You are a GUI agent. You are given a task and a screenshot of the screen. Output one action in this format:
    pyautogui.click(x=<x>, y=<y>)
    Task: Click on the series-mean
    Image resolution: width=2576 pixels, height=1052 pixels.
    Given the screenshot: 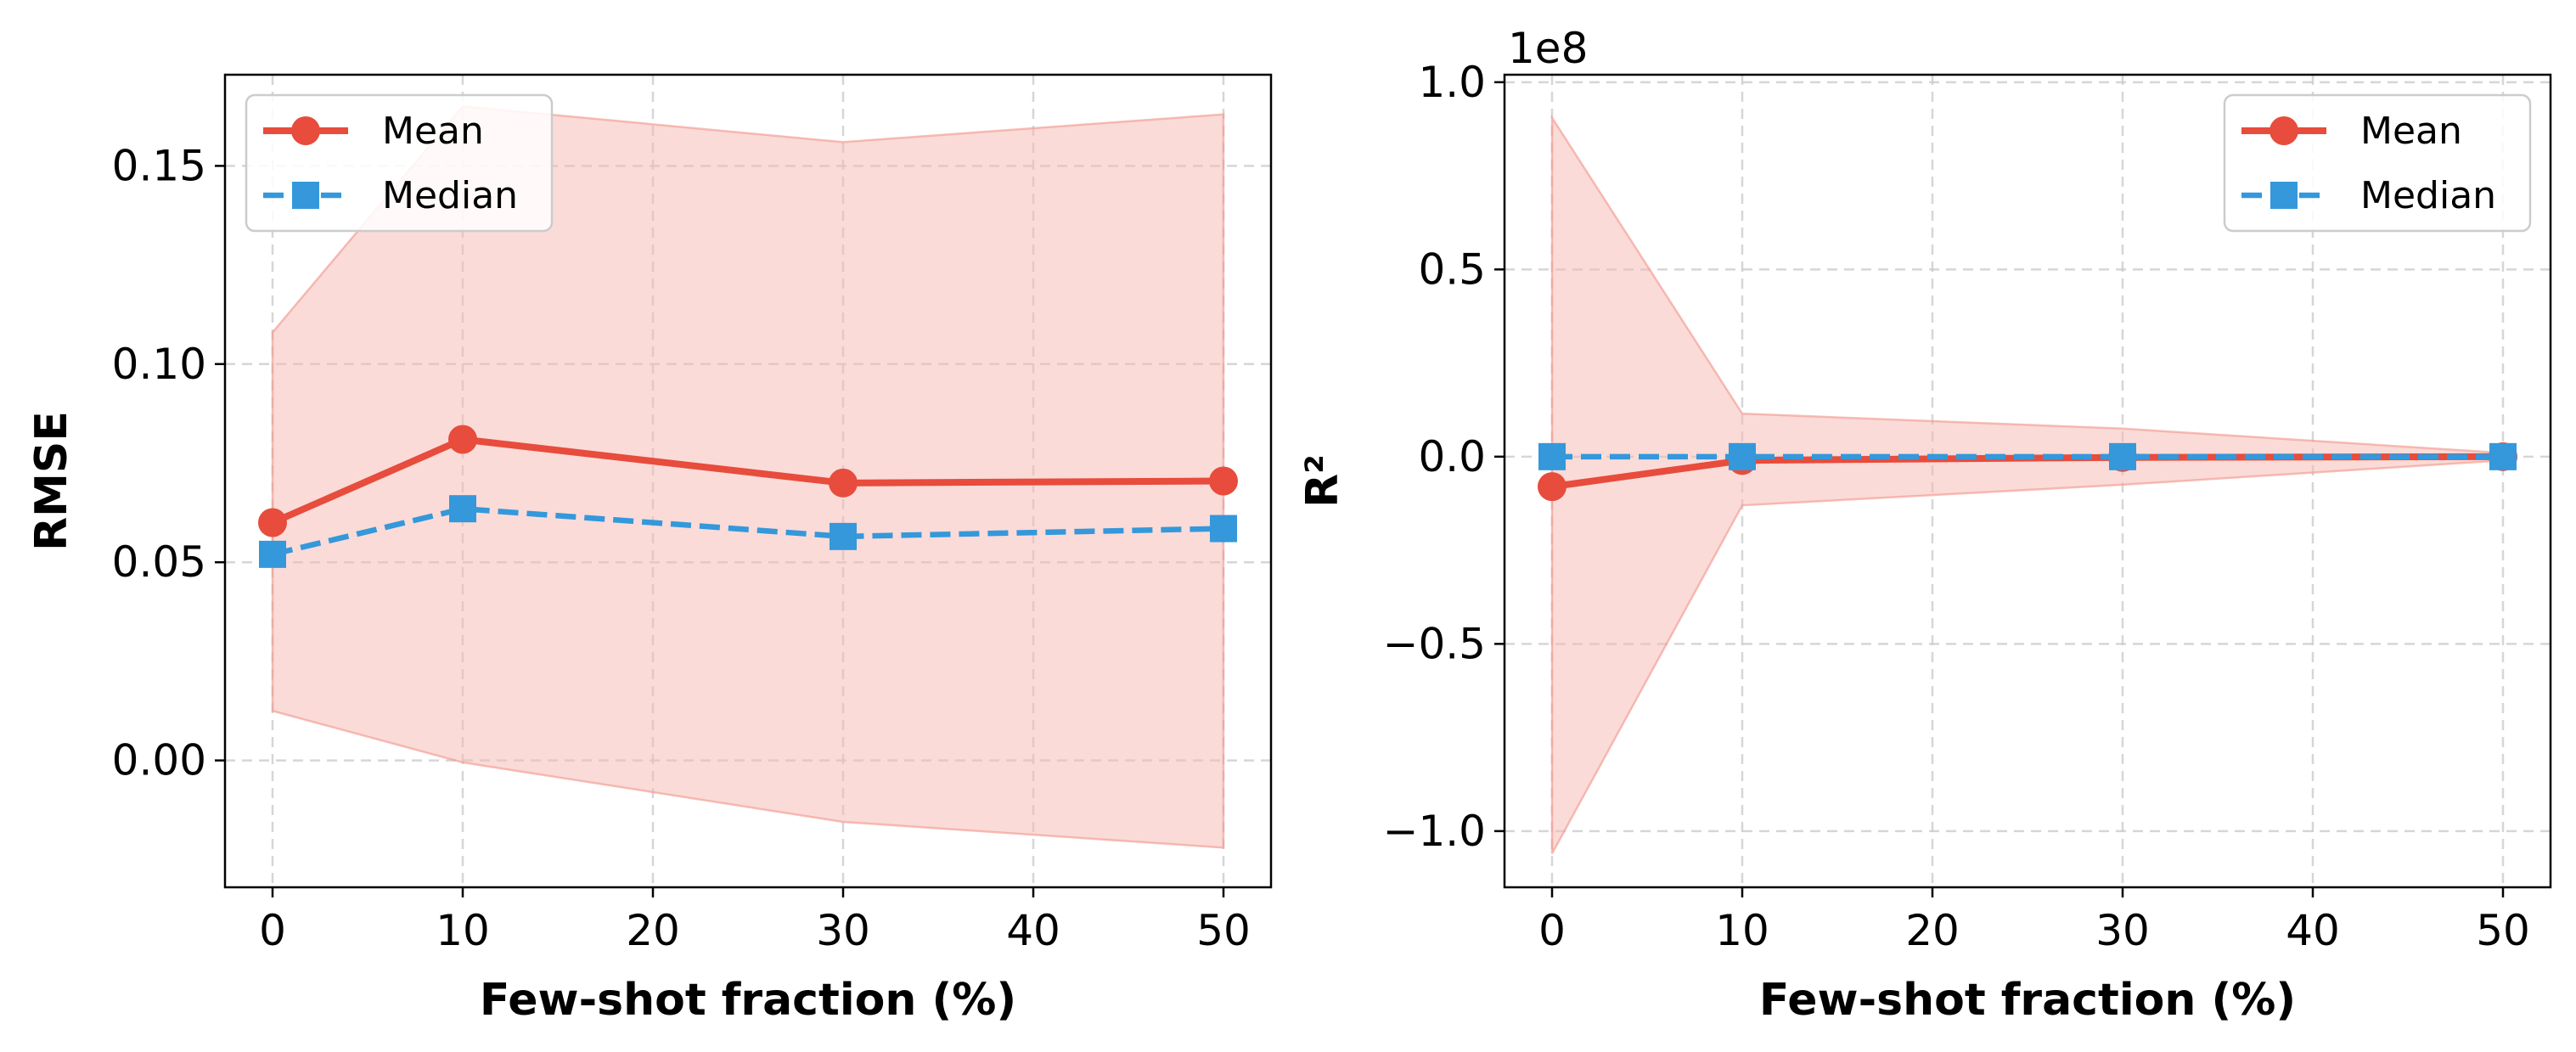 What is the action you would take?
    pyautogui.click(x=748, y=481)
    